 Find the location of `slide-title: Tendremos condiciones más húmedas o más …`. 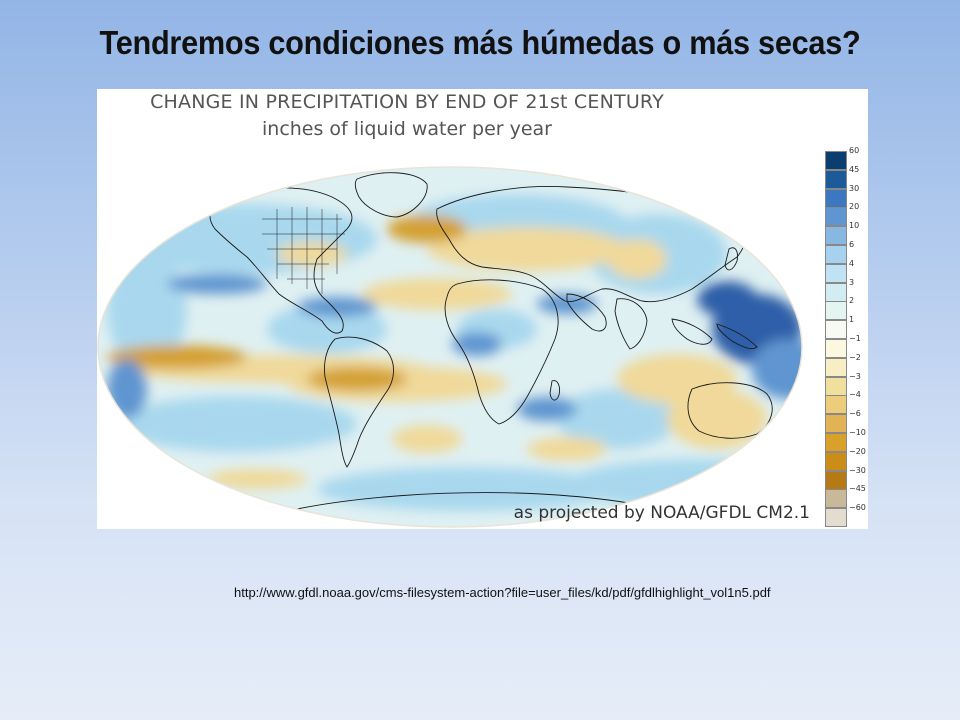

slide-title: Tendremos condiciones más húmedas o más … is located at coordinates (480, 42).